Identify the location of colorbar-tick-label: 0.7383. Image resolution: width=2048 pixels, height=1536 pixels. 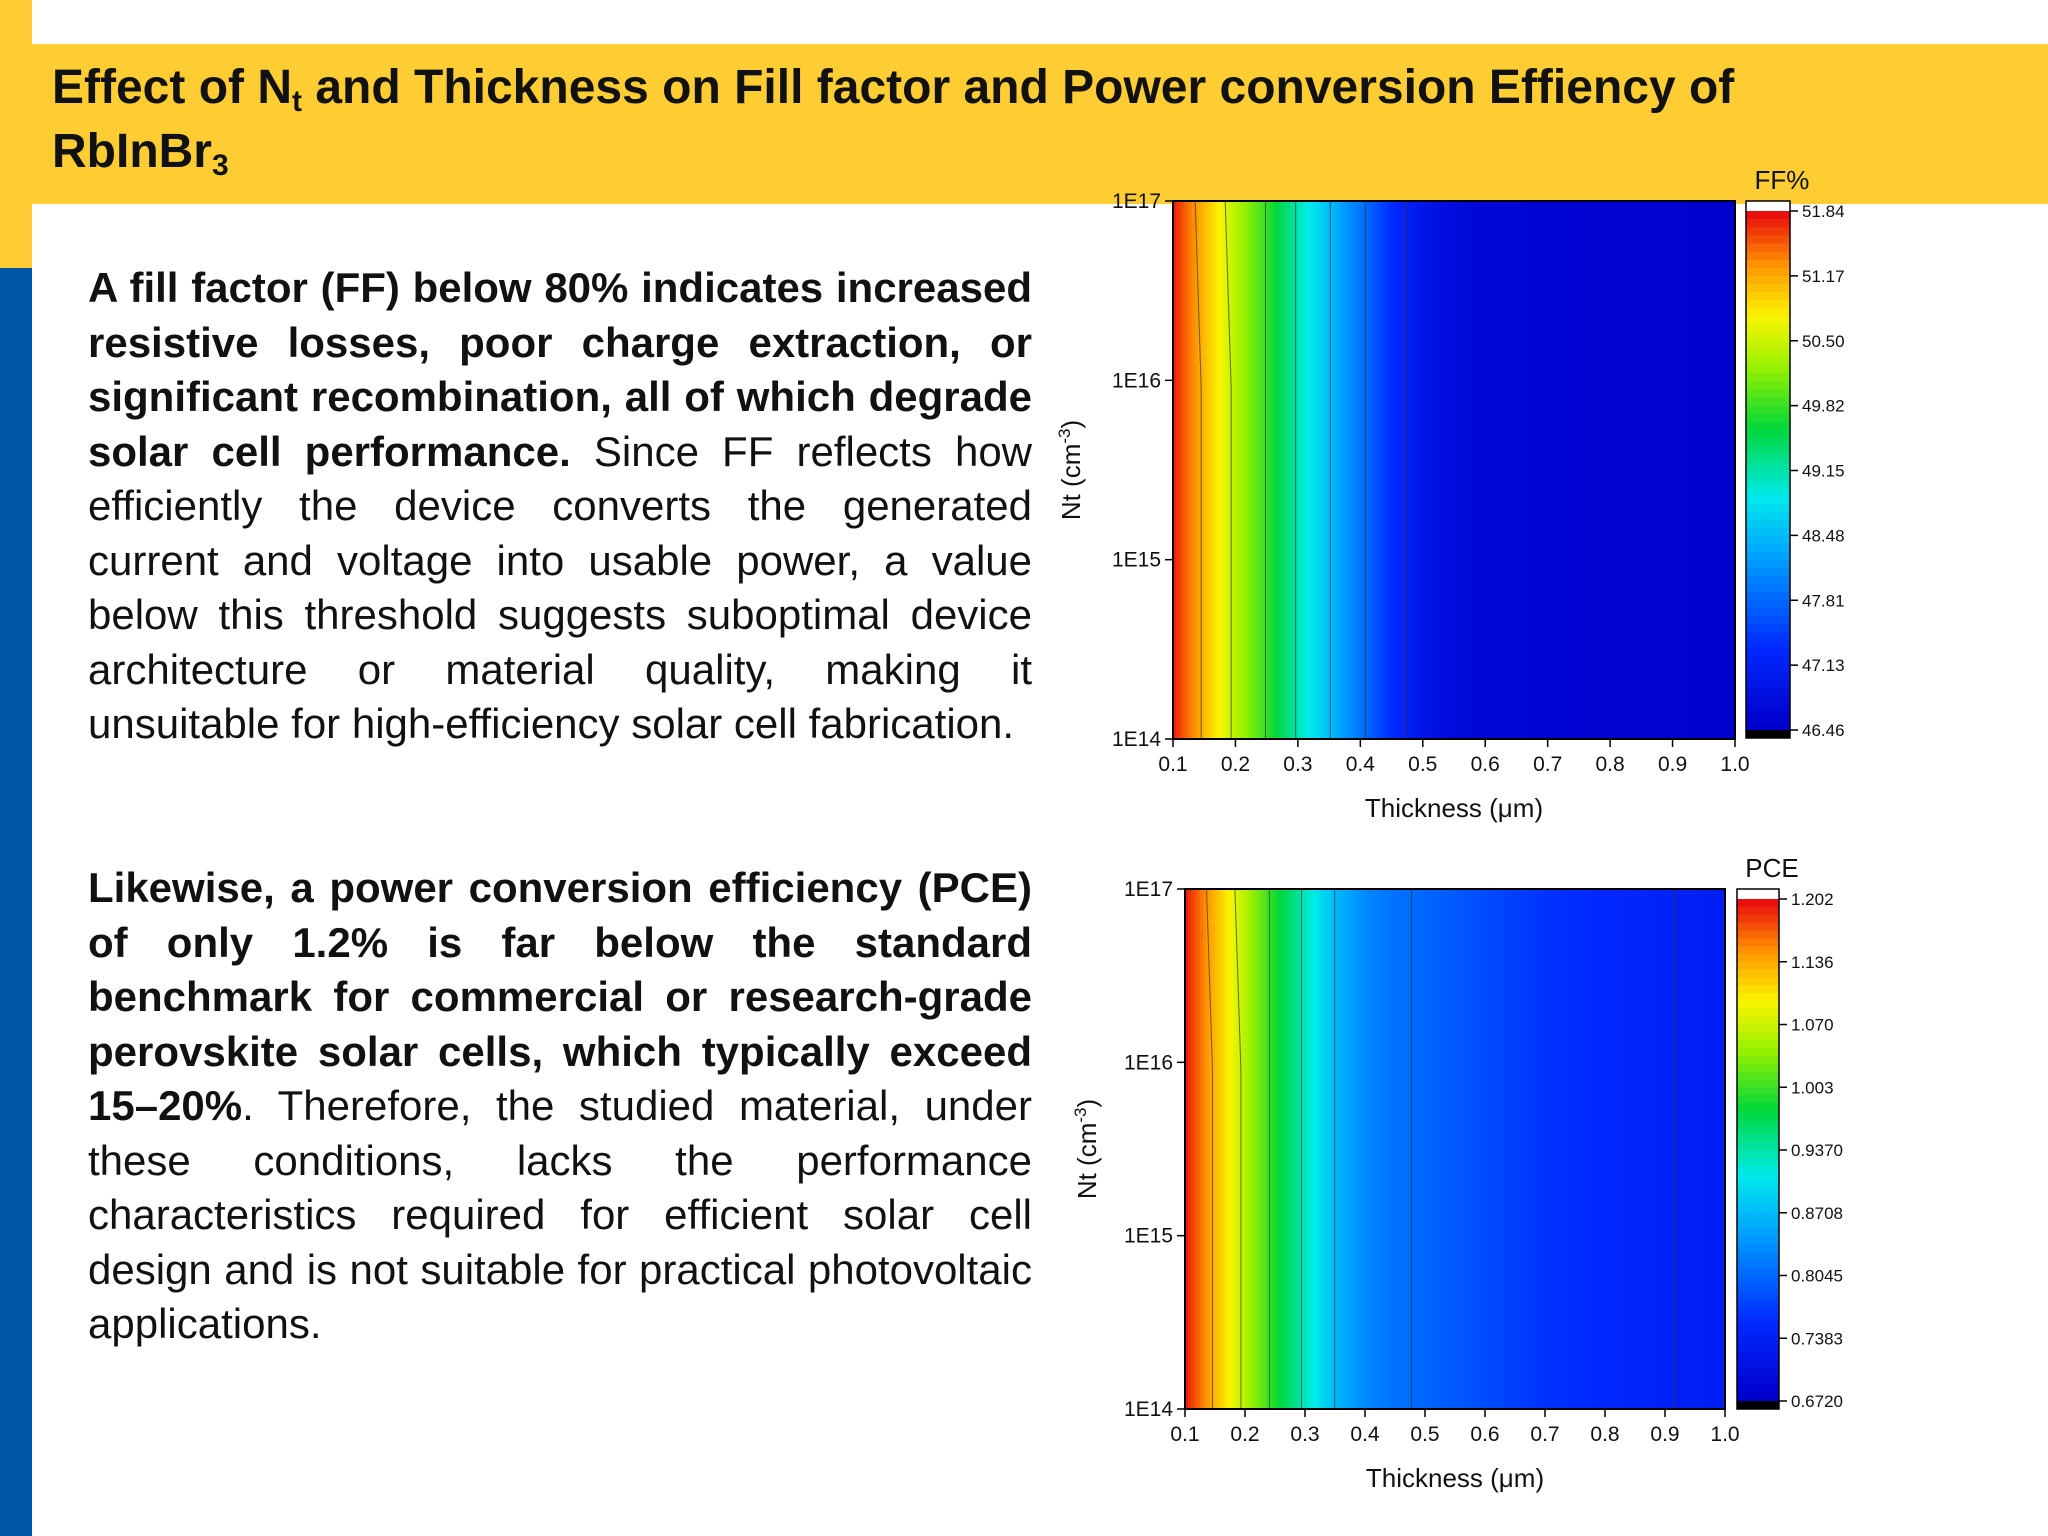
(1817, 1338).